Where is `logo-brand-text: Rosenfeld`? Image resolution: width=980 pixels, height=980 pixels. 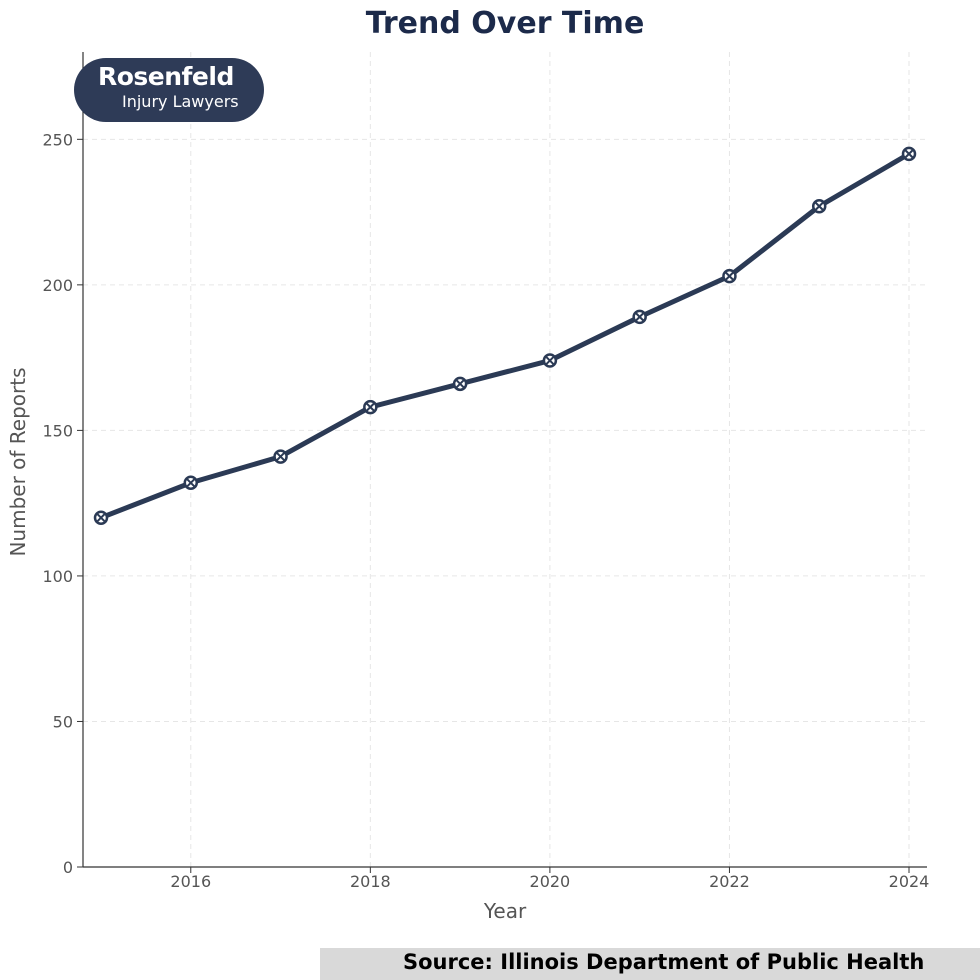 logo-brand-text: Rosenfeld is located at coordinates (166, 76).